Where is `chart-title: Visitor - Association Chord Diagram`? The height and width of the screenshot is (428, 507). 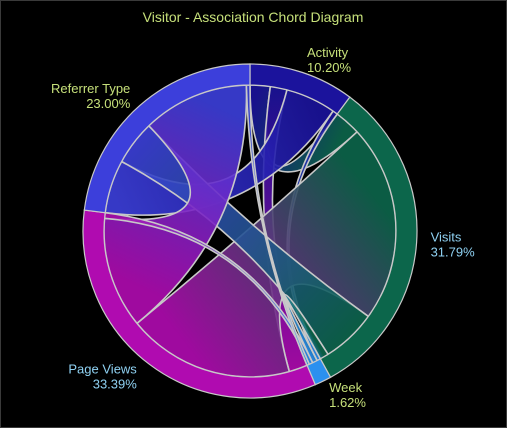 chart-title: Visitor - Association Chord Diagram is located at coordinates (253, 17).